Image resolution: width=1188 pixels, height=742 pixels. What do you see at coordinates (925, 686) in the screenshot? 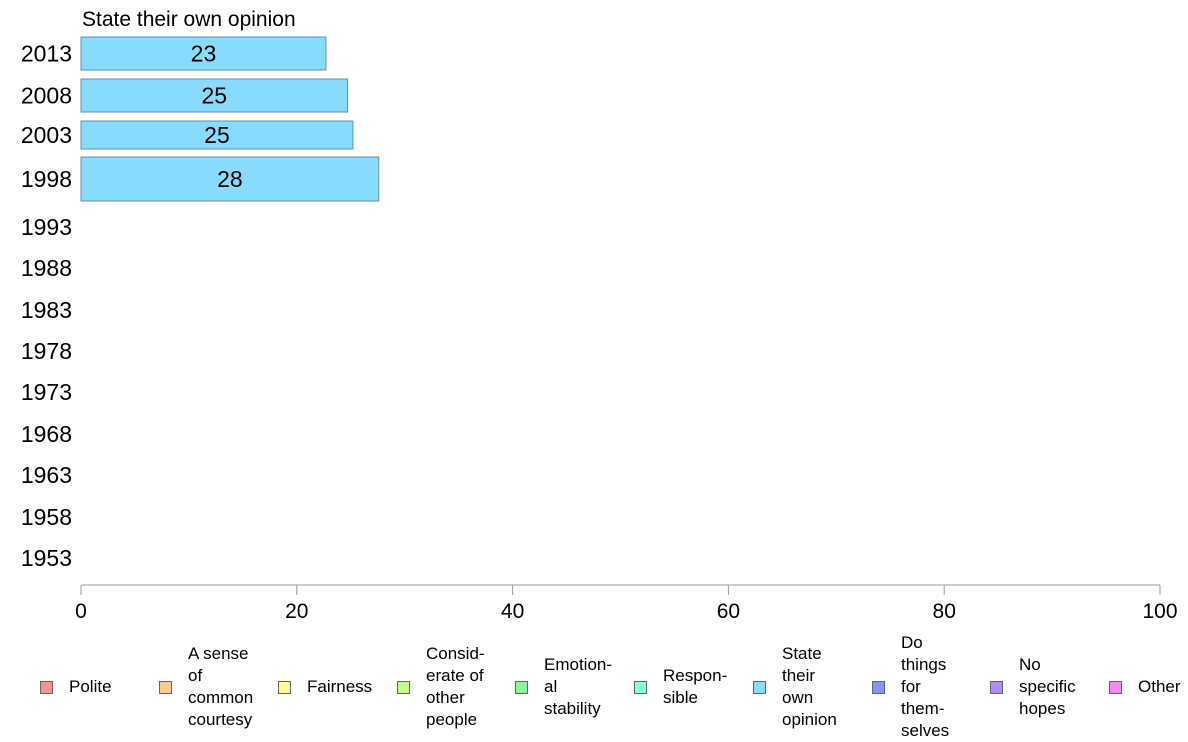
I see `legend-label: Do things for them- selves` at bounding box center [925, 686].